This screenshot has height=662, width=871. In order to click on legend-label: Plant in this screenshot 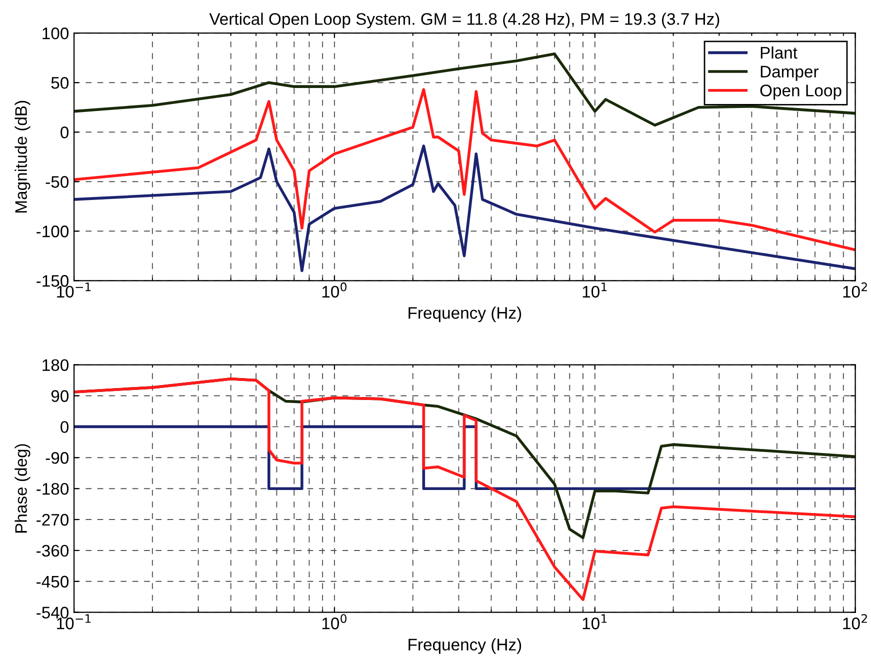, I will do `click(779, 52)`.